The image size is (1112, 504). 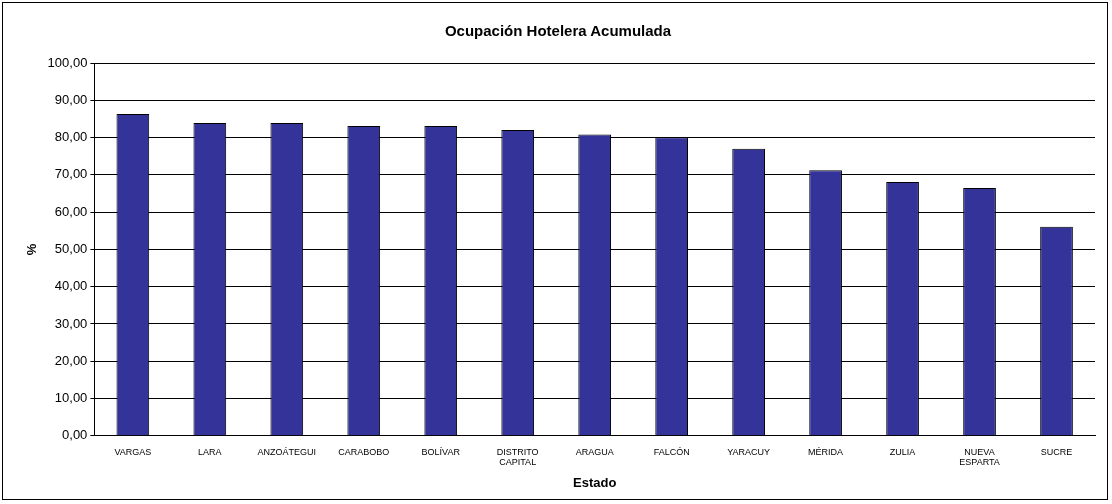 What do you see at coordinates (71, 286) in the screenshot?
I see `y-tick-label: 40,00` at bounding box center [71, 286].